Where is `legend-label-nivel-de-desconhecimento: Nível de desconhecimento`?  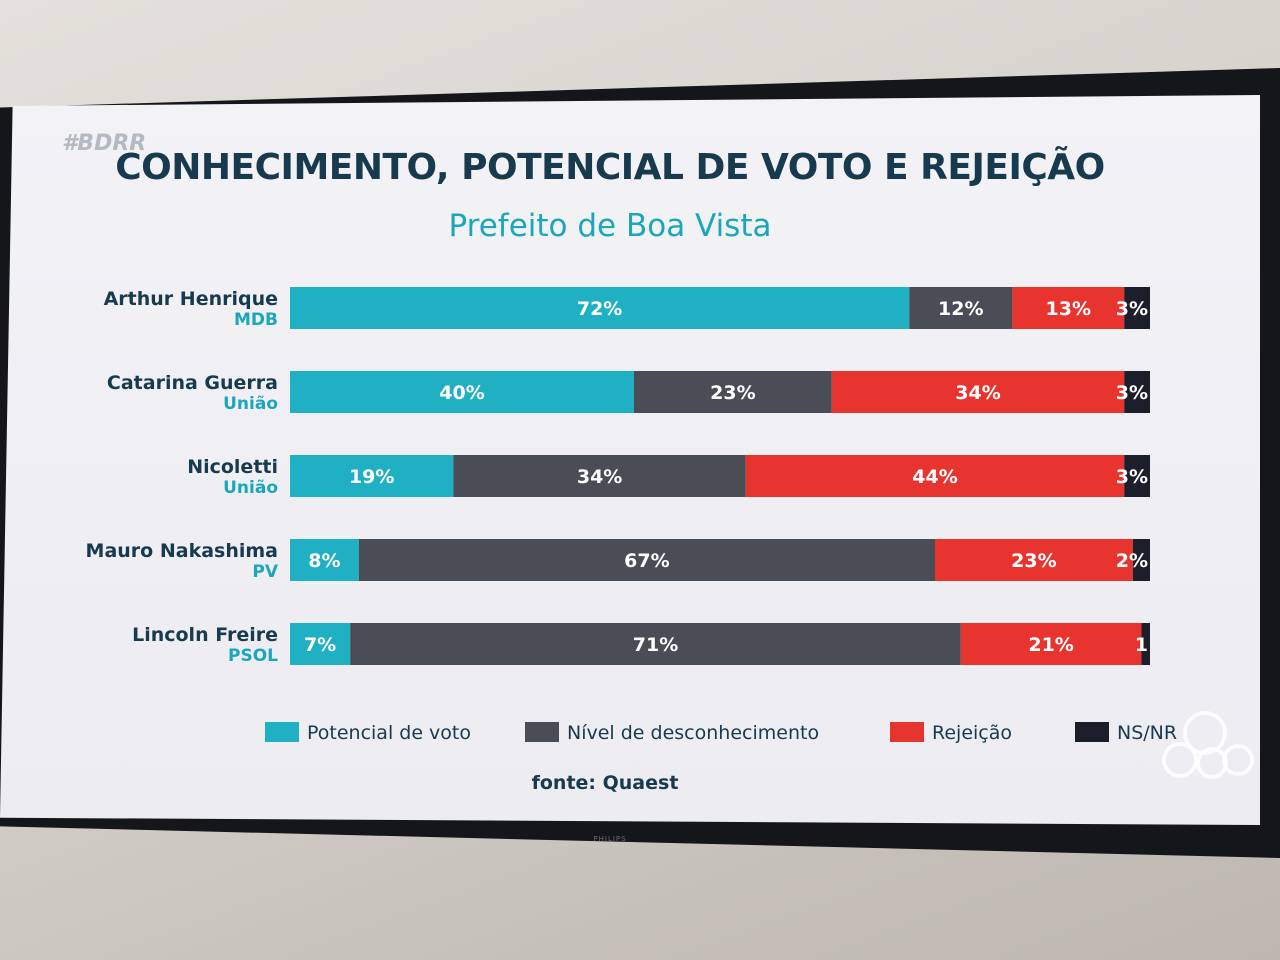
legend-label-nivel-de-desconhecimento: Nível de desconhecimento is located at coordinates (693, 733).